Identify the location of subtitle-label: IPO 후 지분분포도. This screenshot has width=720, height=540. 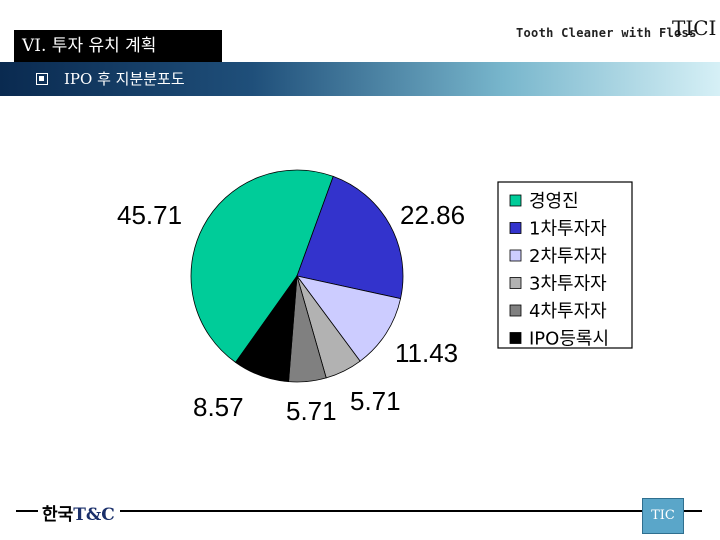
(124, 79).